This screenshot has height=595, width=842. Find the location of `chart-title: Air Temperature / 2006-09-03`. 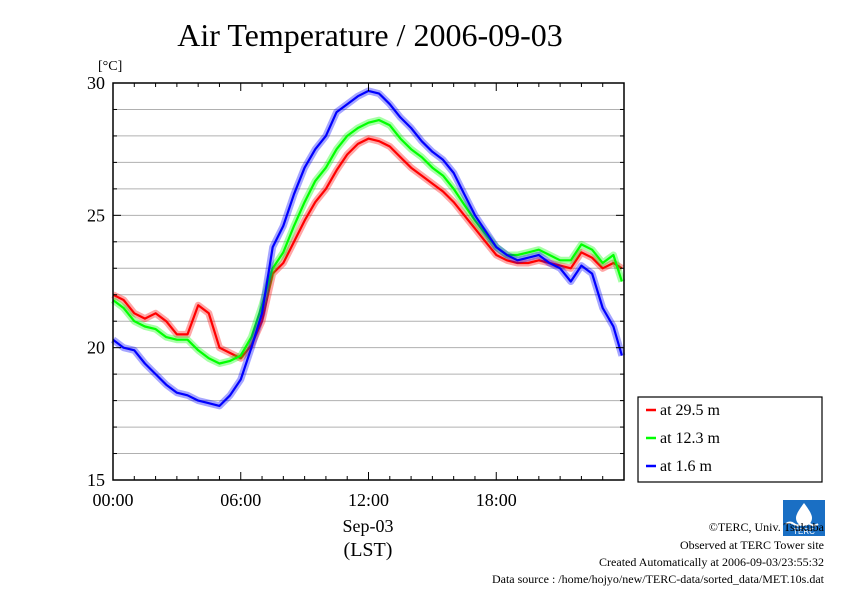

chart-title: Air Temperature / 2006-09-03 is located at coordinates (370, 35).